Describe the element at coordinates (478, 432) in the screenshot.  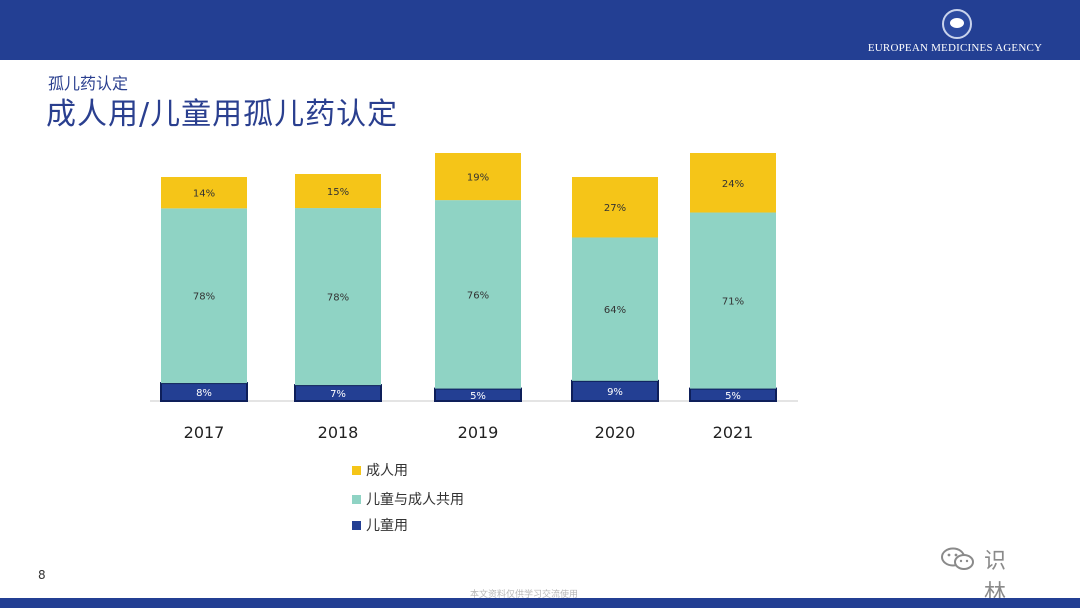
I see `x-tick-label: 2019` at that location.